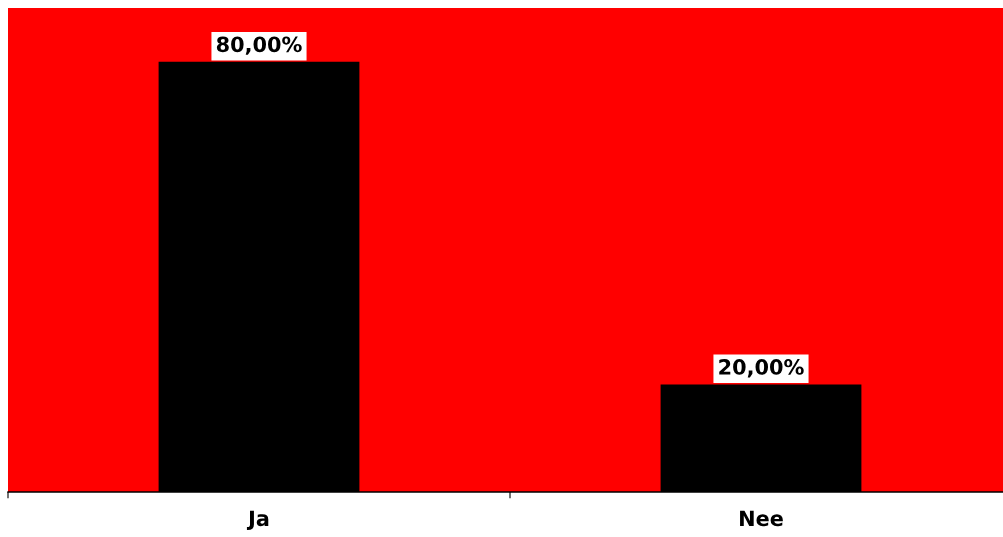 The image size is (1003, 537). Describe the element at coordinates (259, 45) in the screenshot. I see `data-label: 80,00%` at that location.